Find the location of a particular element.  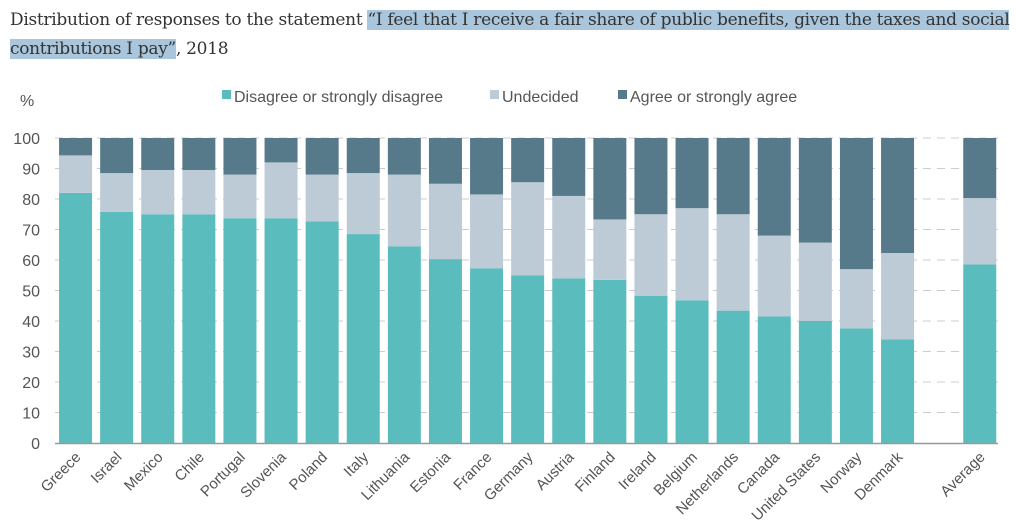

x-tick-label: Slovenia is located at coordinates (263, 474).